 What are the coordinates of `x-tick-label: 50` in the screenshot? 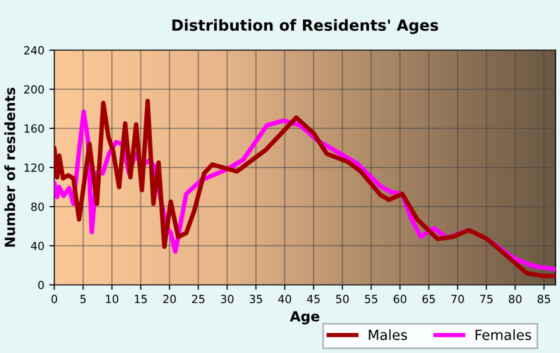 It's located at (342, 299).